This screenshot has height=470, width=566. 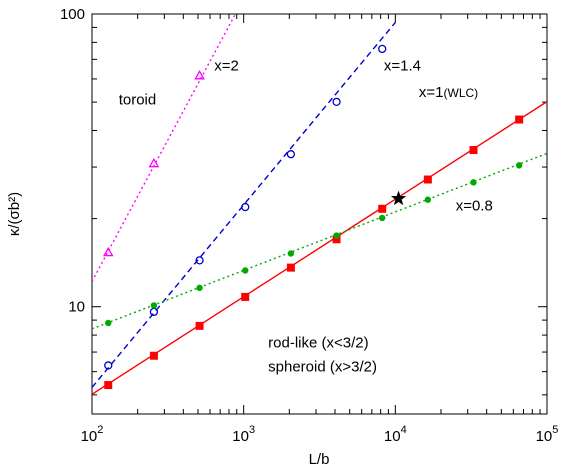 I want to click on y-tick-label: 10, so click(x=76, y=307).